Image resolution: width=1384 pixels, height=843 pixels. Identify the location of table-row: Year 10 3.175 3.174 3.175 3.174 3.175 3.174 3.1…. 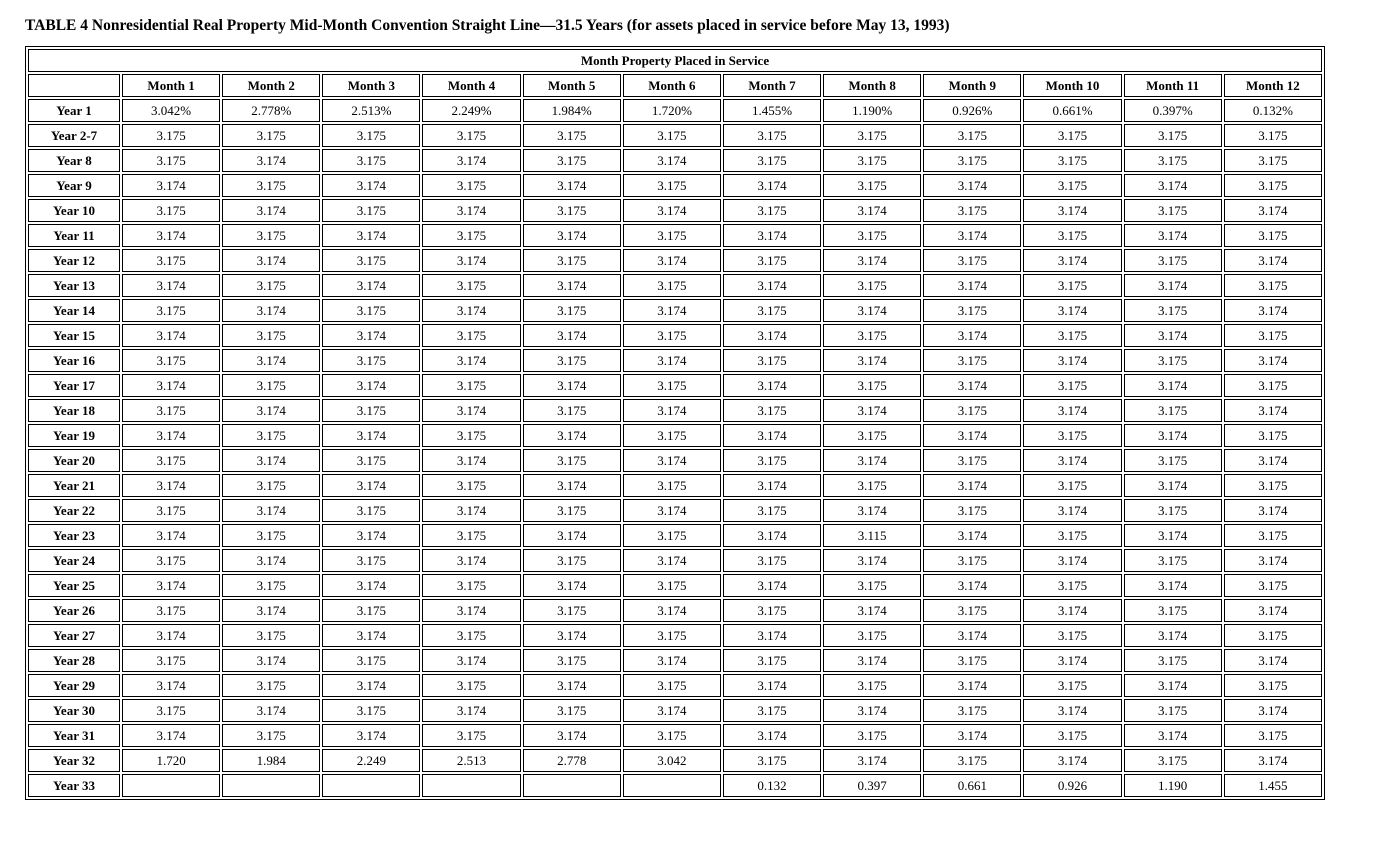
(675, 210).